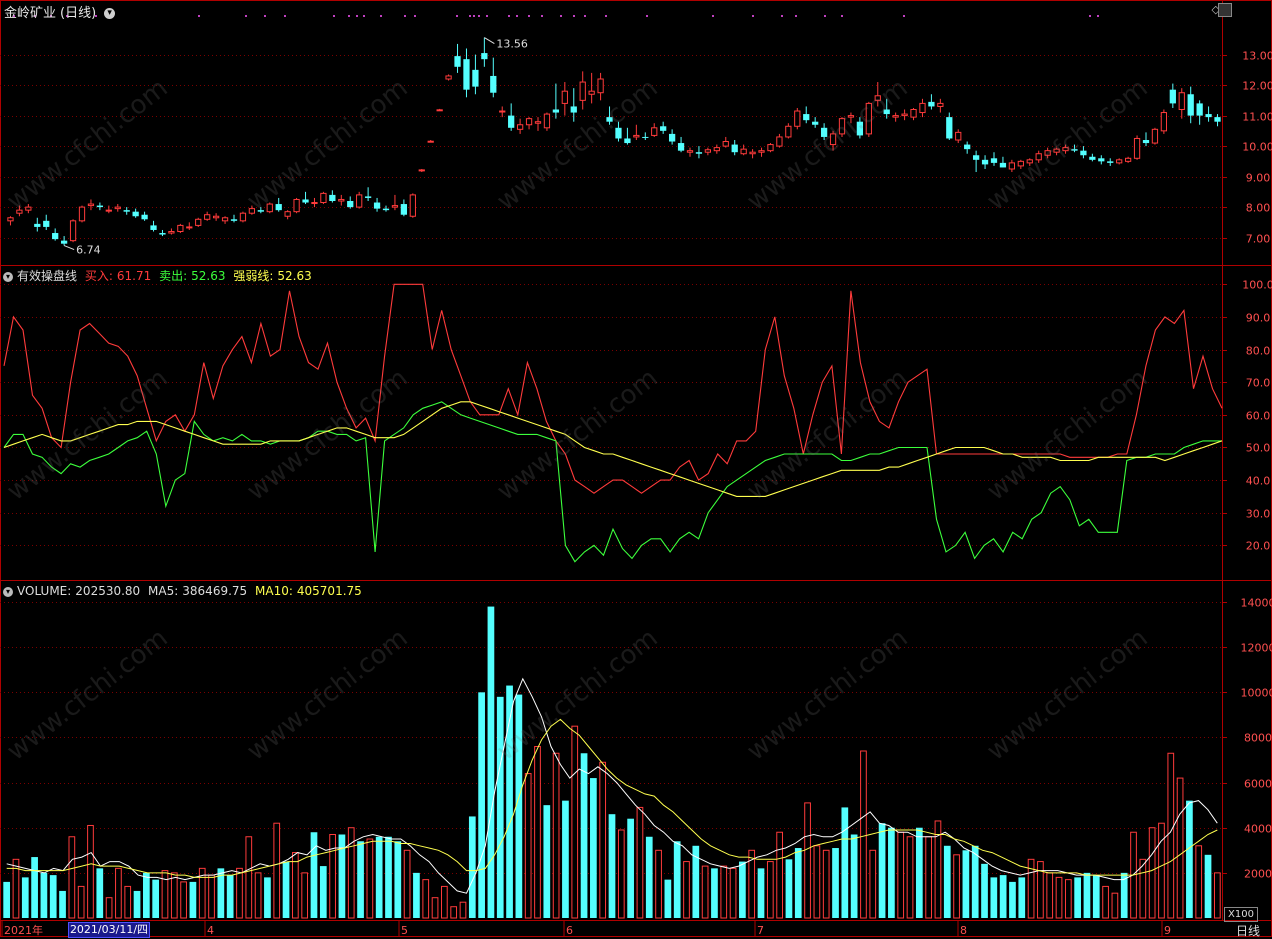  What do you see at coordinates (8, 277) in the screenshot?
I see `indicator-menu-icon: ▾` at bounding box center [8, 277].